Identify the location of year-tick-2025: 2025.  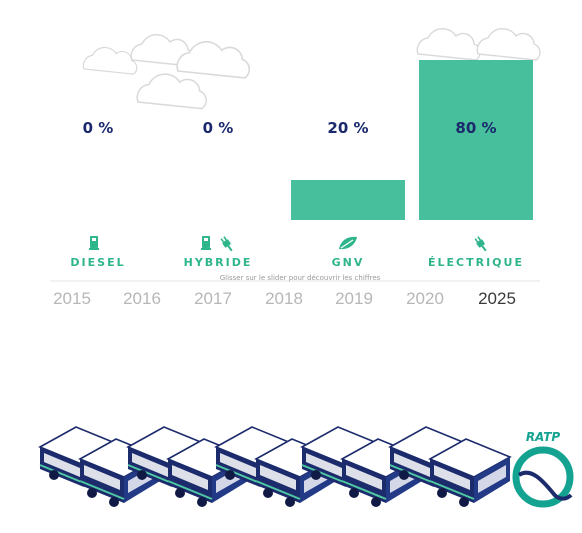
(497, 298).